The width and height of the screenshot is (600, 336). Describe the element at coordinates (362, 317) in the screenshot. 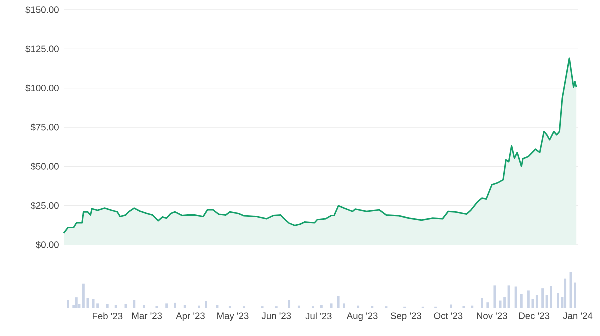

I see `x-tick-label: Aug '23` at that location.